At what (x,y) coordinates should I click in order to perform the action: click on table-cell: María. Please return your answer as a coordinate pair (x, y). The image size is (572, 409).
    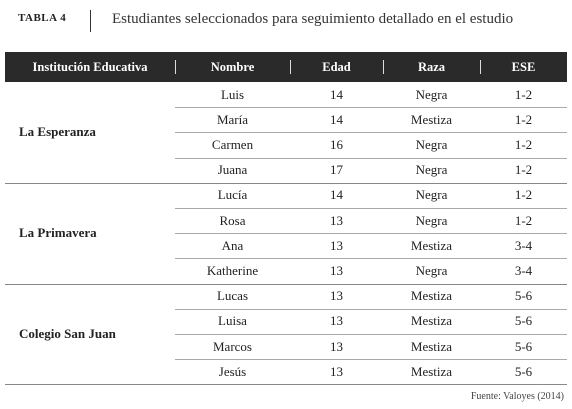
    Looking at the image, I should click on (232, 119).